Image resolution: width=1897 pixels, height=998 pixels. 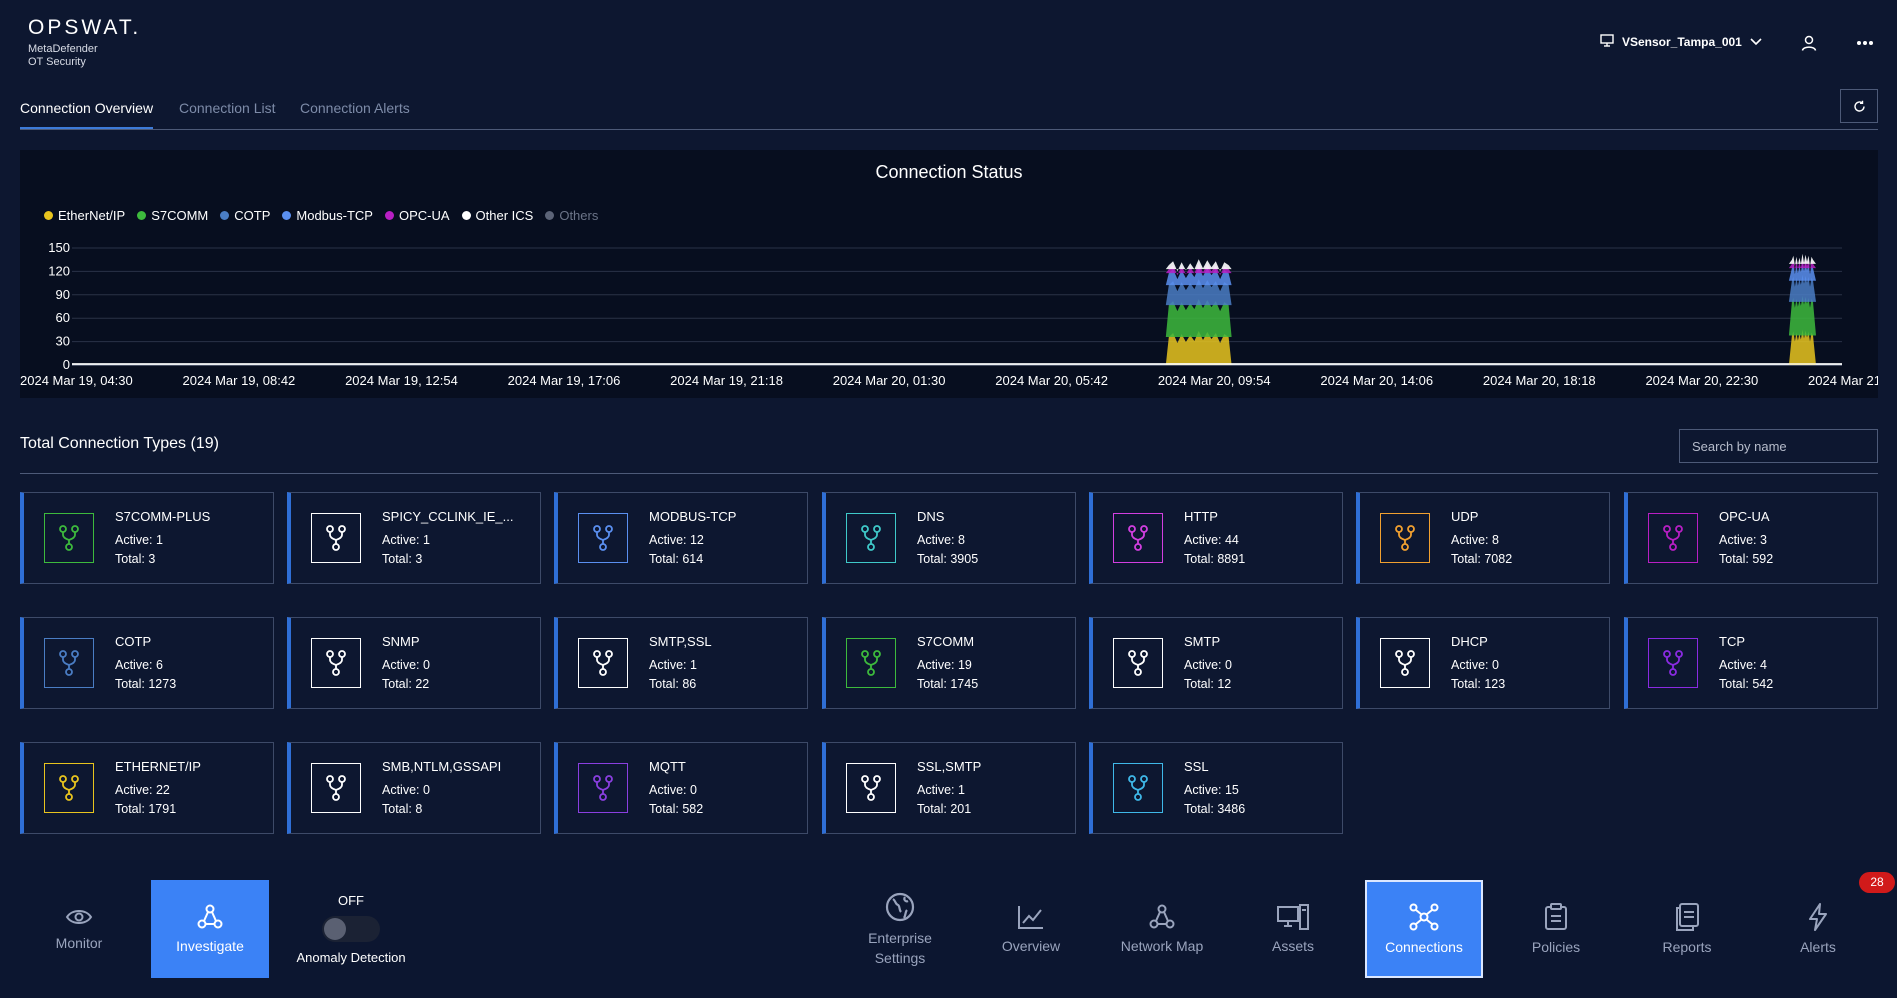 I want to click on connection-card: S7COMM Active: 19 Total: 1745, so click(x=949, y=663).